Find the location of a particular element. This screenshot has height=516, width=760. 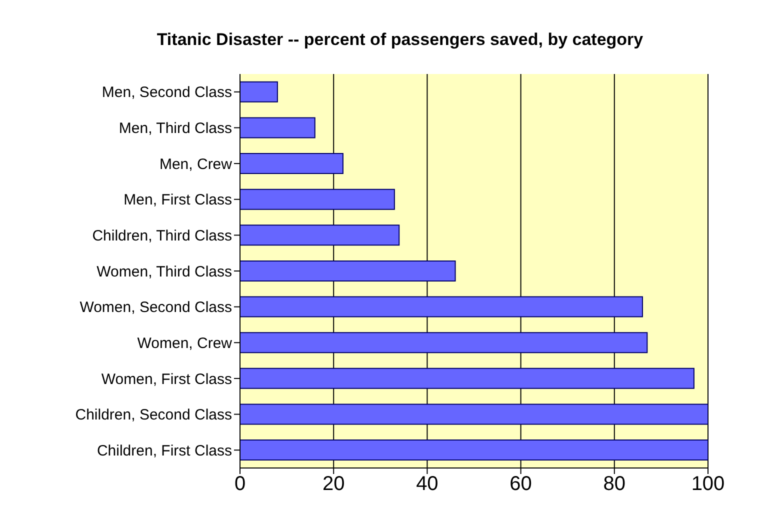

y-tick-label: Children, Third Class is located at coordinates (162, 236).